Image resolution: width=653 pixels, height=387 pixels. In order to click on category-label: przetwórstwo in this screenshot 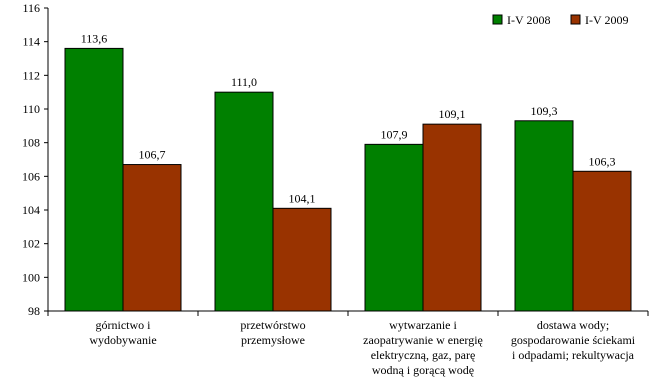, I will do `click(272, 325)`.